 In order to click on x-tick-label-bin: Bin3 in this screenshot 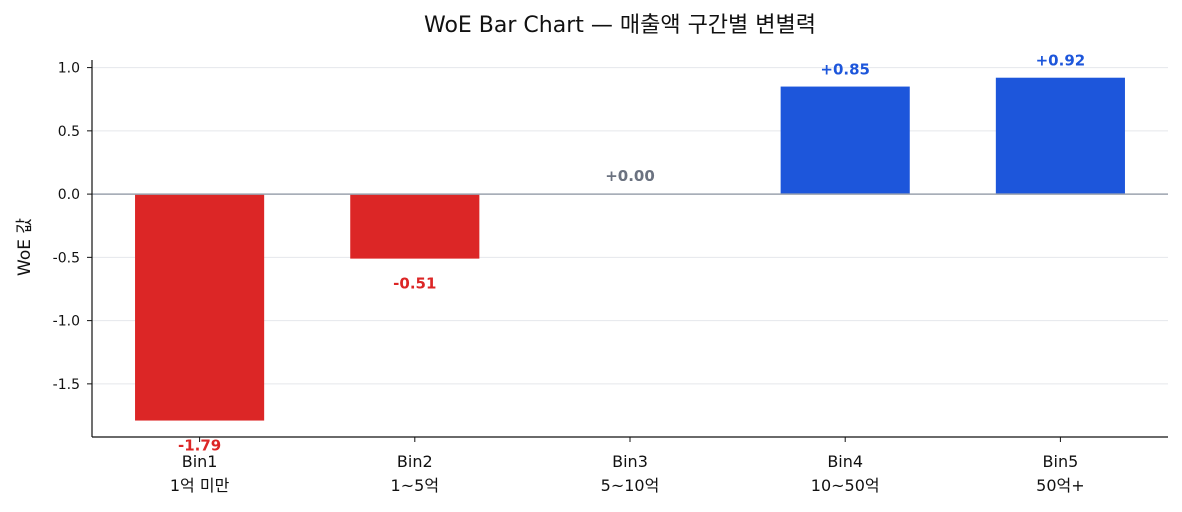, I will do `click(630, 461)`.